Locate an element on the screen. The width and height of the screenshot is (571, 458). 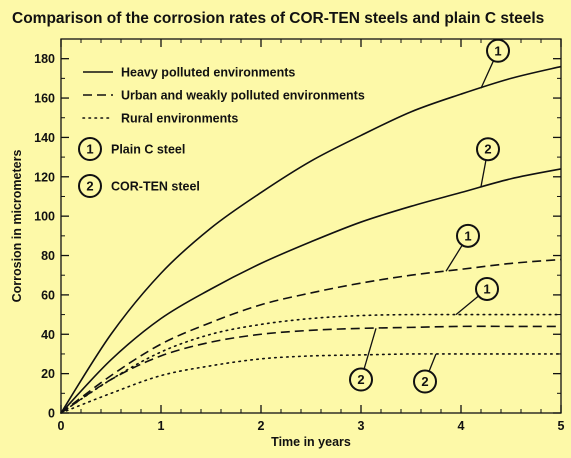
y-tick-label: 20 is located at coordinates (48, 374).